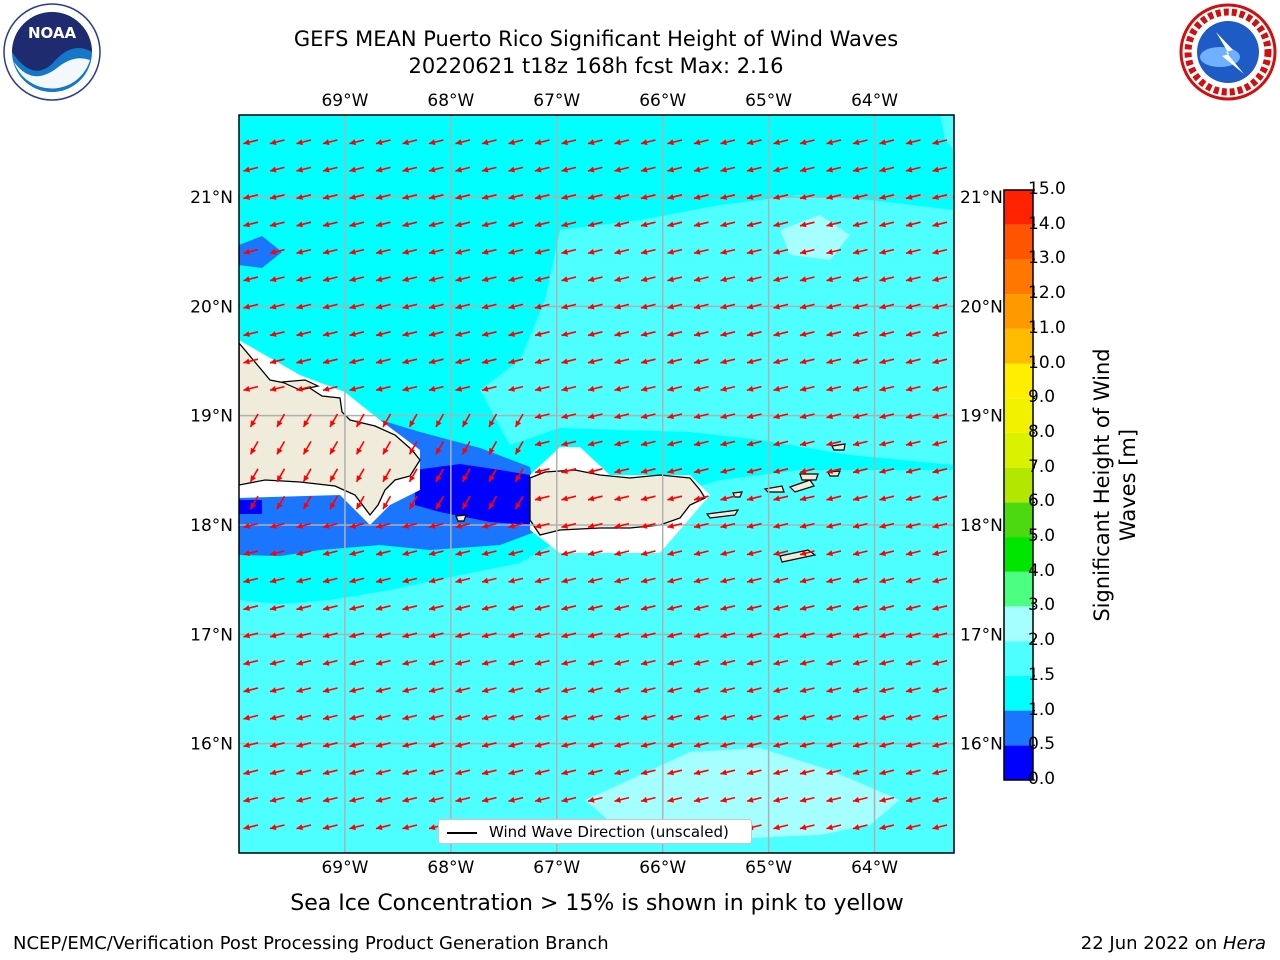 The width and height of the screenshot is (1280, 960). Describe the element at coordinates (1042, 570) in the screenshot. I see `colorbar-tick-label: 4.0` at that location.